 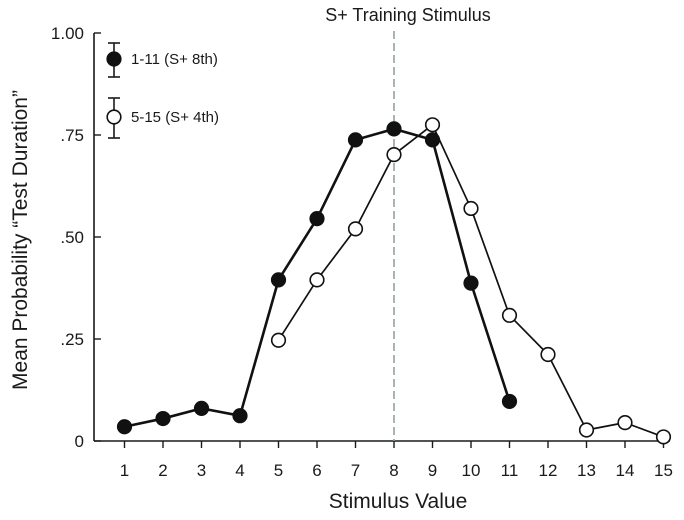 What do you see at coordinates (432, 470) in the screenshot?
I see `x-tick-label: 9` at bounding box center [432, 470].